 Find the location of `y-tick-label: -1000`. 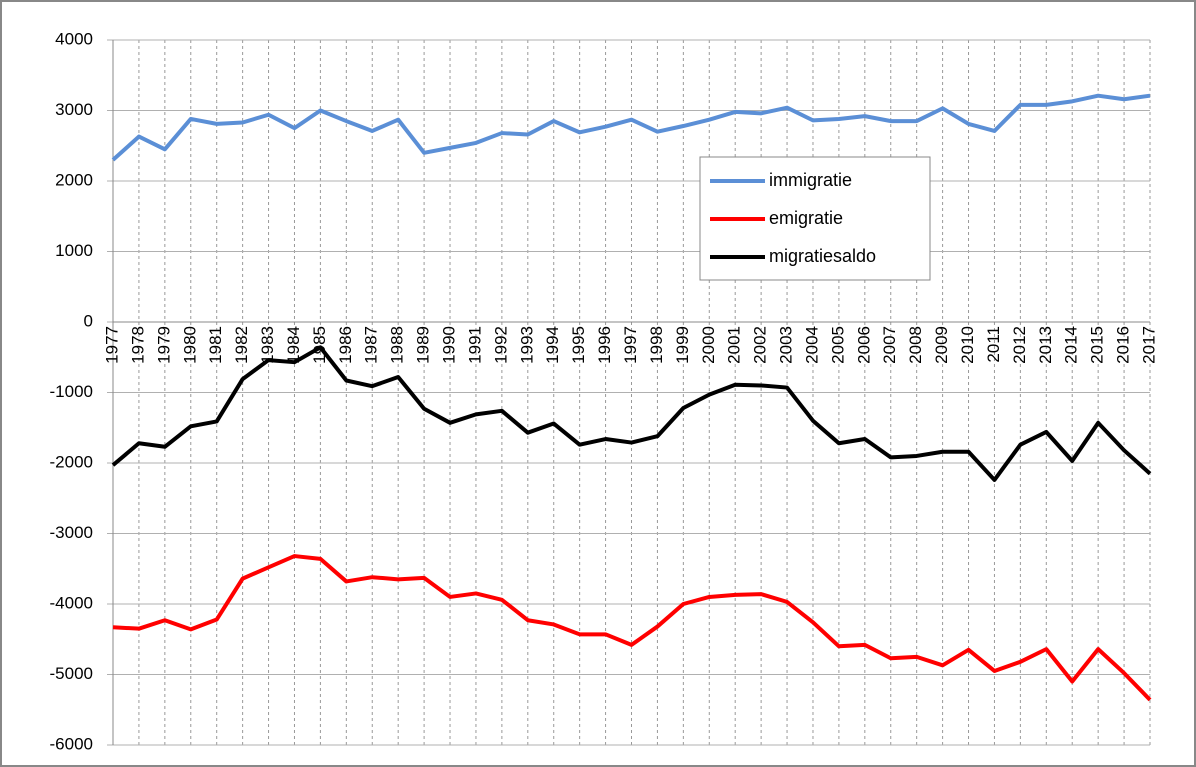

y-tick-label: -1000 is located at coordinates (71, 391).